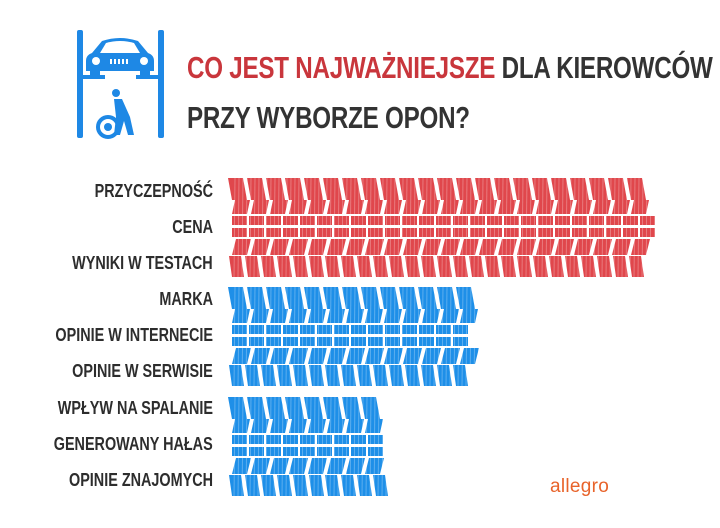  Describe the element at coordinates (192, 227) in the screenshot. I see `category-label: CENA` at that location.